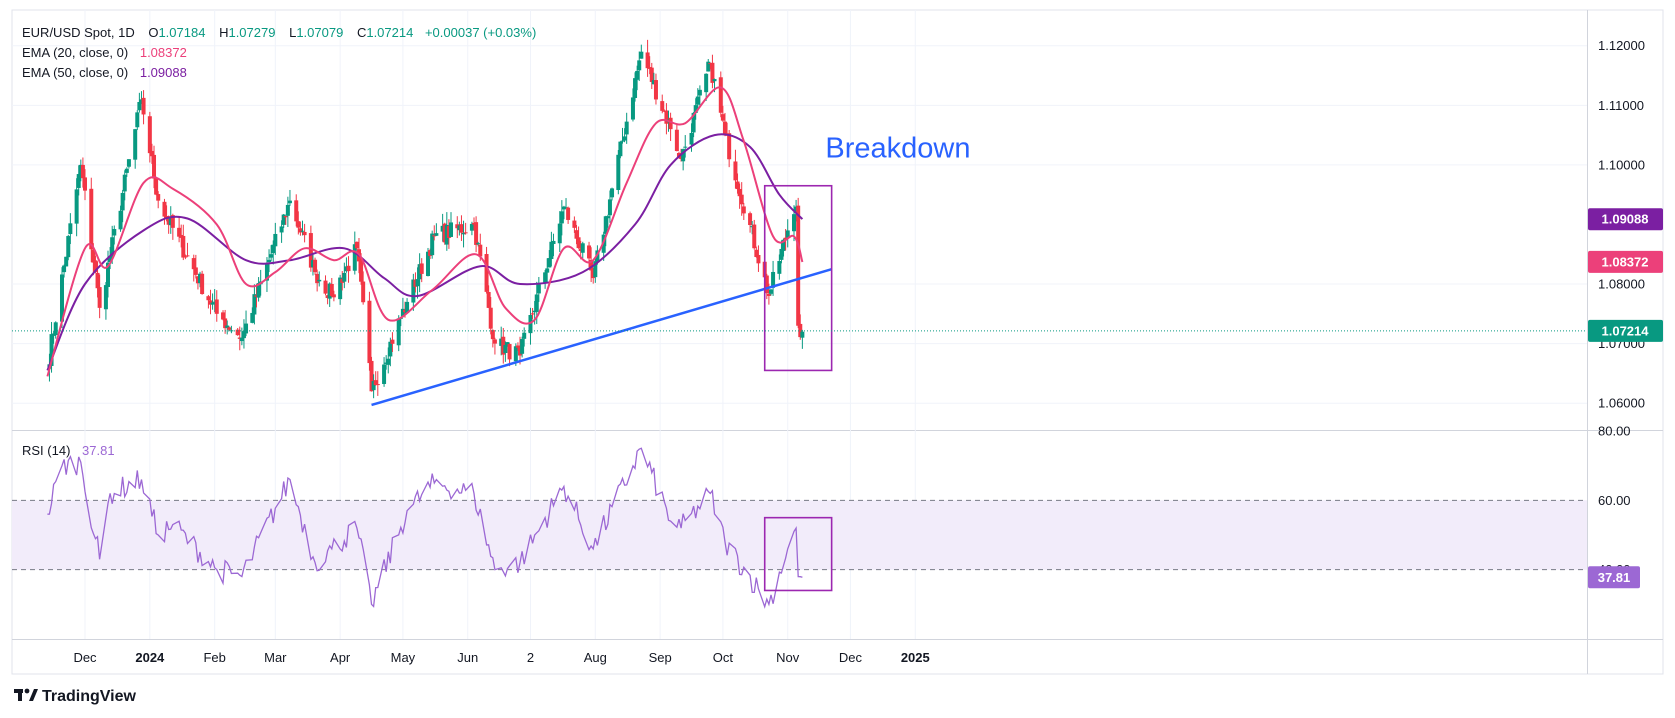 The height and width of the screenshot is (718, 1675). Describe the element at coordinates (798, 554) in the screenshot. I see `rsi-box` at that location.